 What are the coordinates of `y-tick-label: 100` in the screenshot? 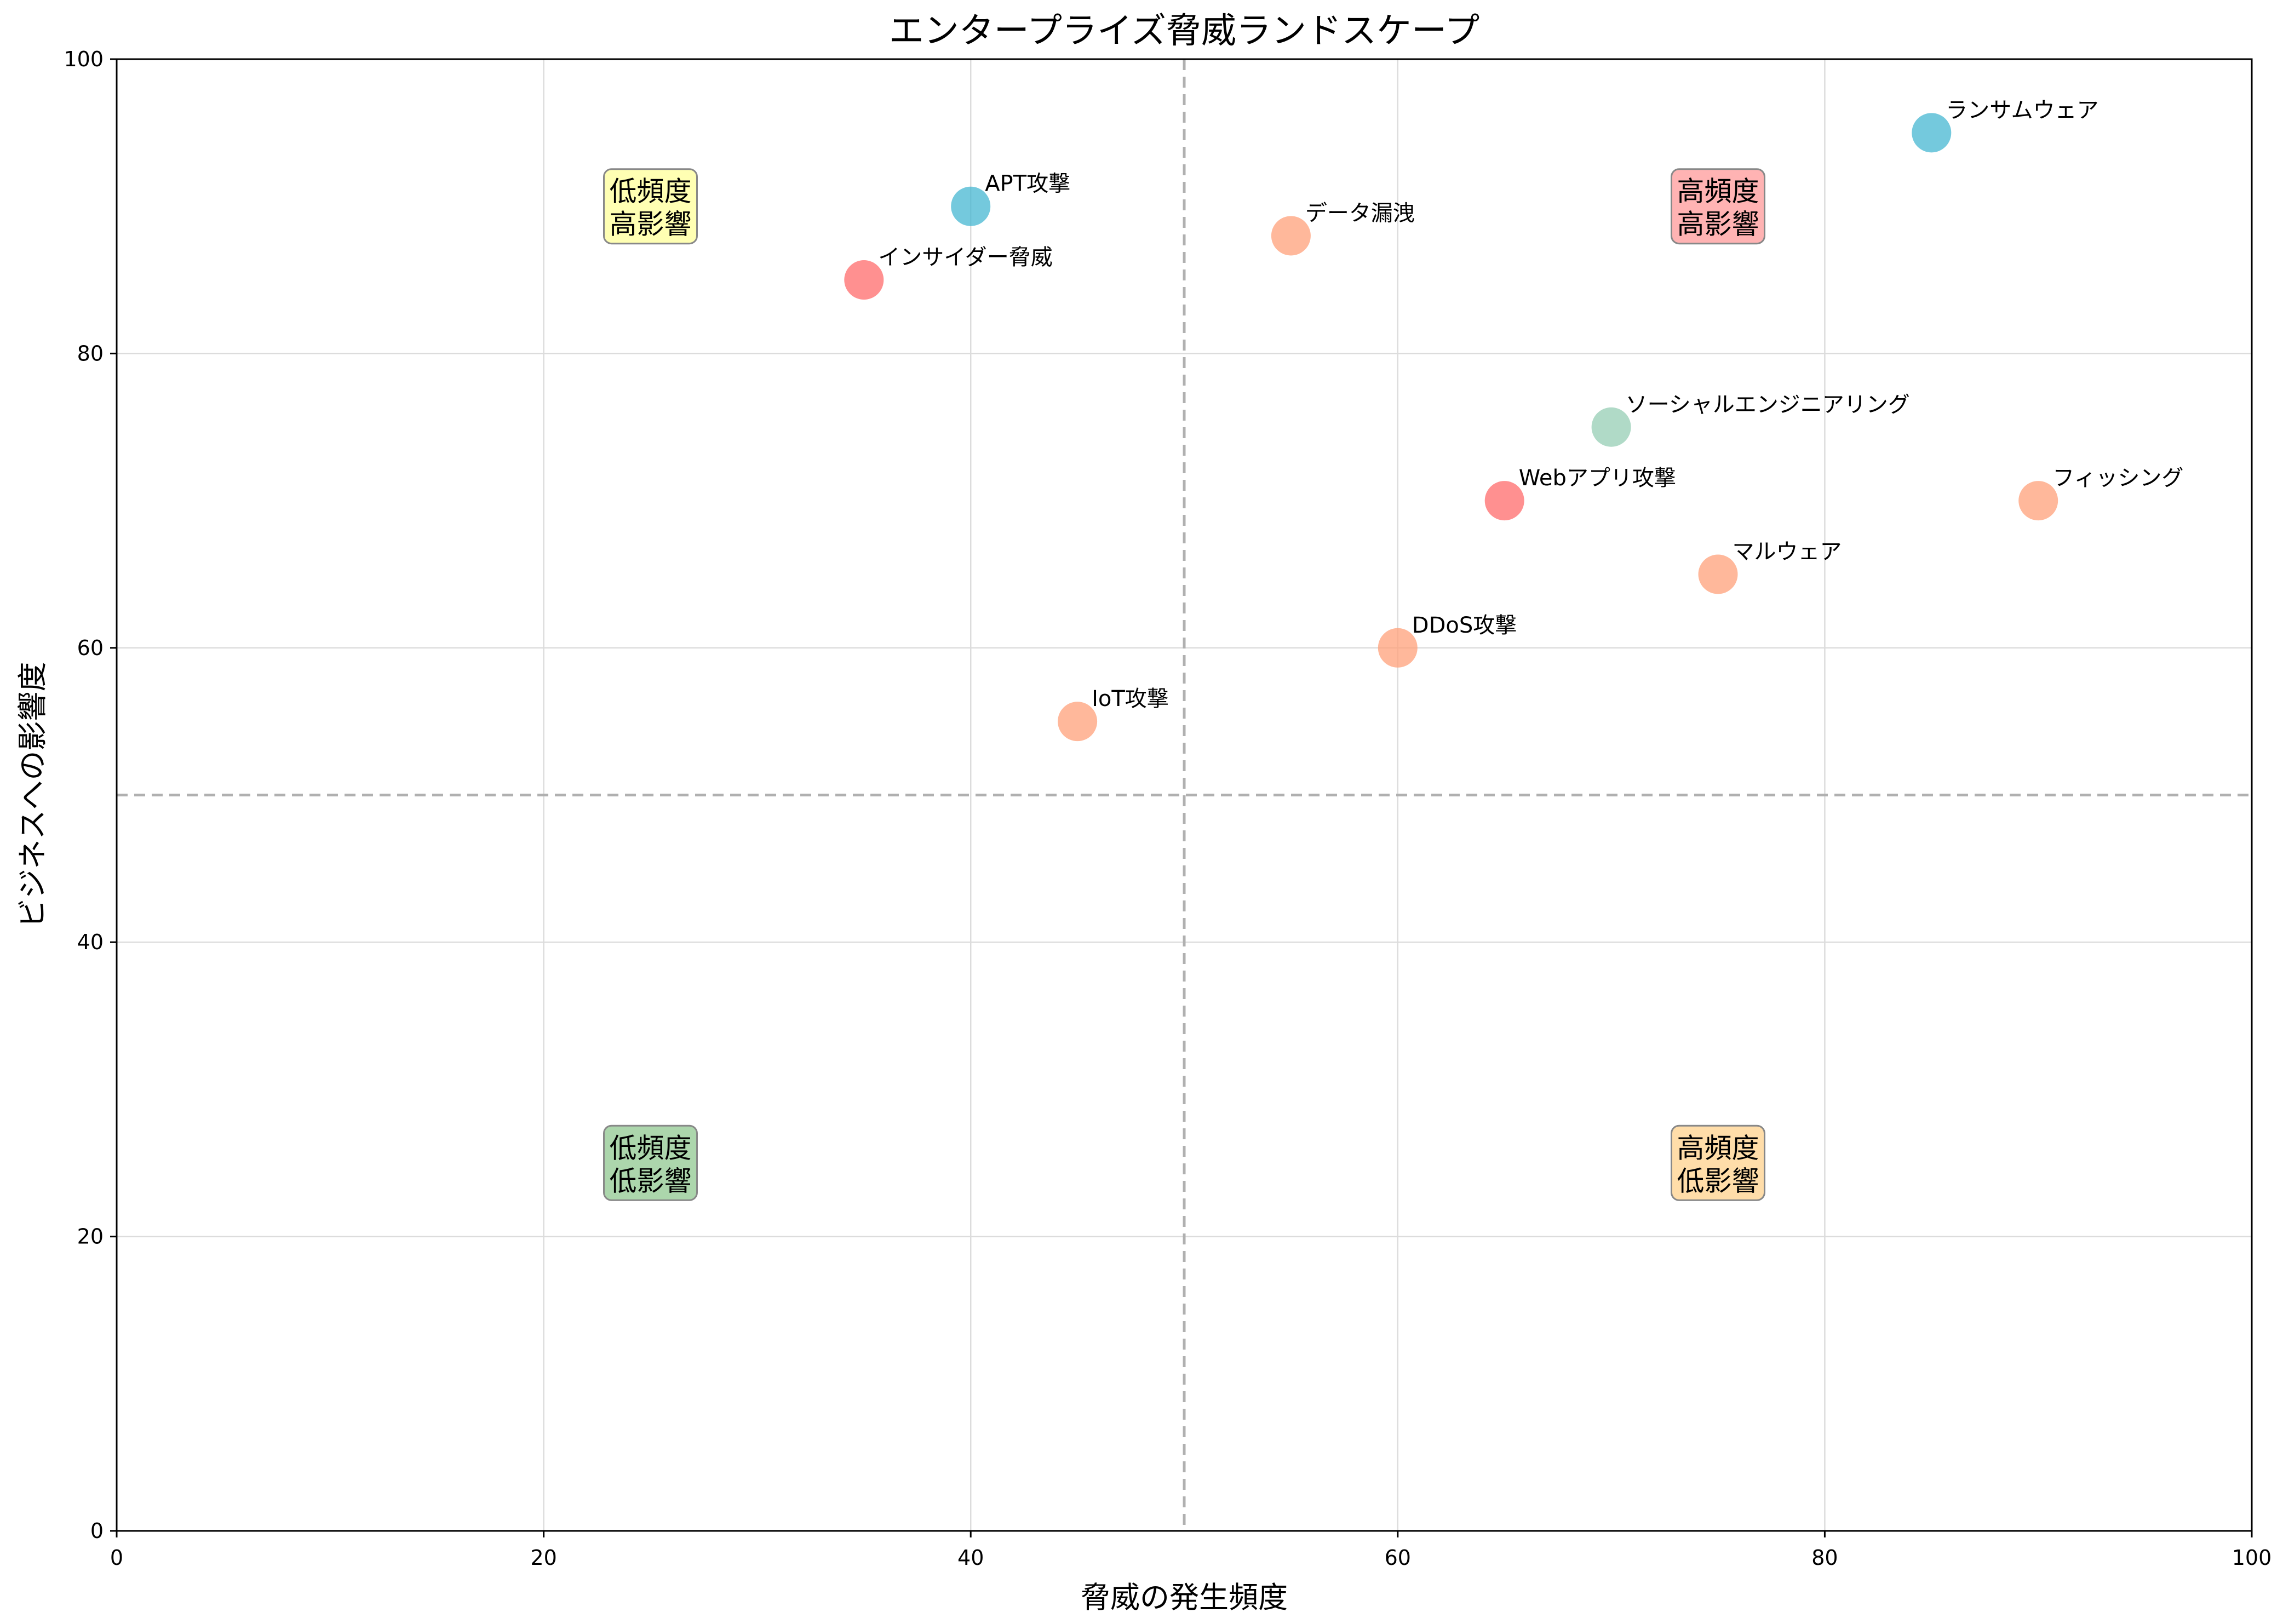 It's located at (84, 59).